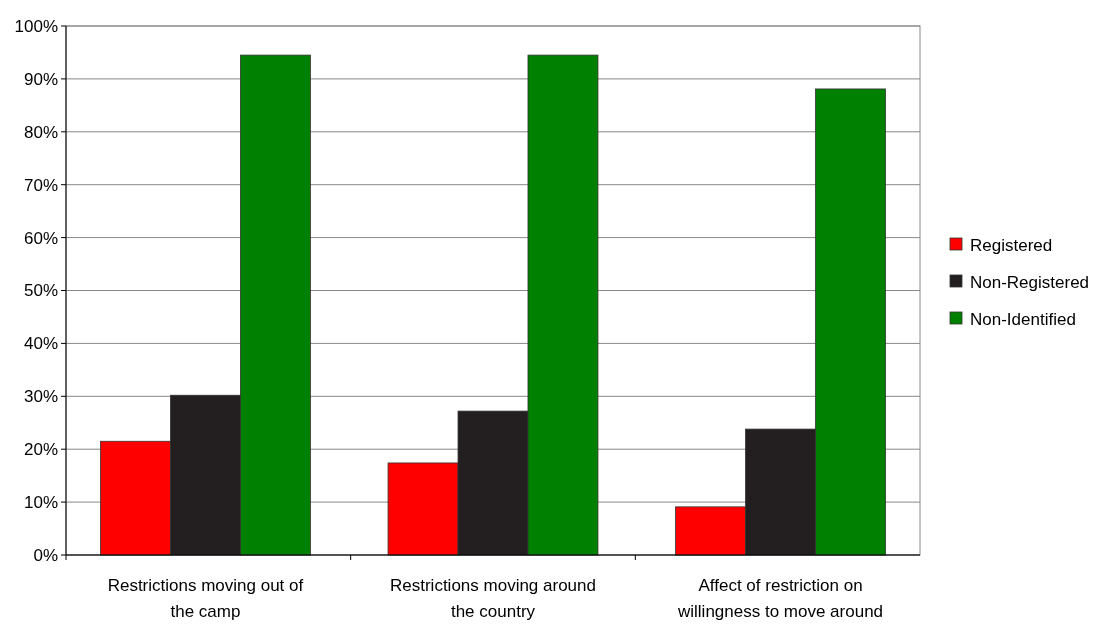 The height and width of the screenshot is (628, 1120). Describe the element at coordinates (780, 598) in the screenshot. I see `x-tick-label: Affect of restriction on willingness to move around` at that location.